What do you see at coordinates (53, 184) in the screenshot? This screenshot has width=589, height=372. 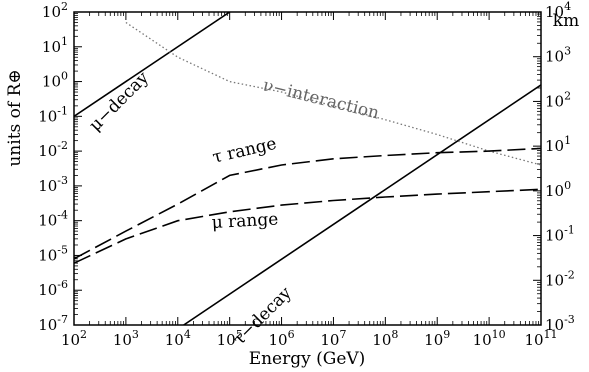 I see `y-tick-label: 10⁻³` at bounding box center [53, 184].